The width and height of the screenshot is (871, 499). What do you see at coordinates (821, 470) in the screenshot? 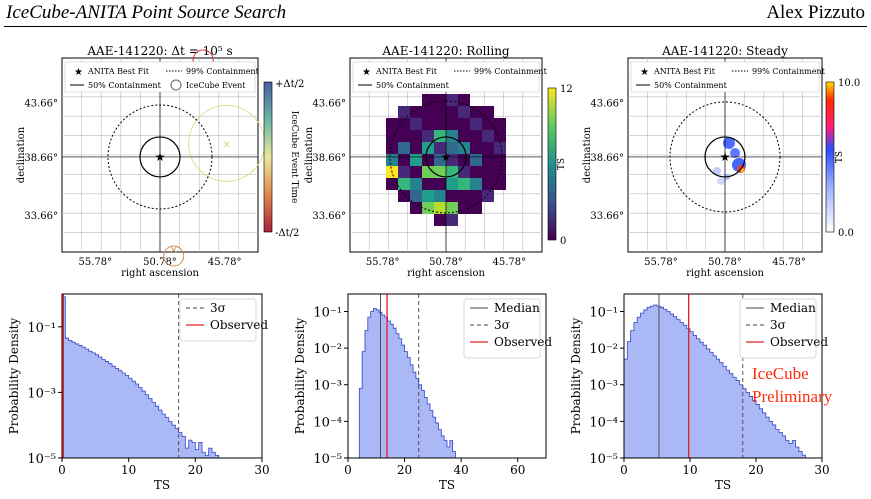
I see `x-tick-label: 30` at bounding box center [821, 470].